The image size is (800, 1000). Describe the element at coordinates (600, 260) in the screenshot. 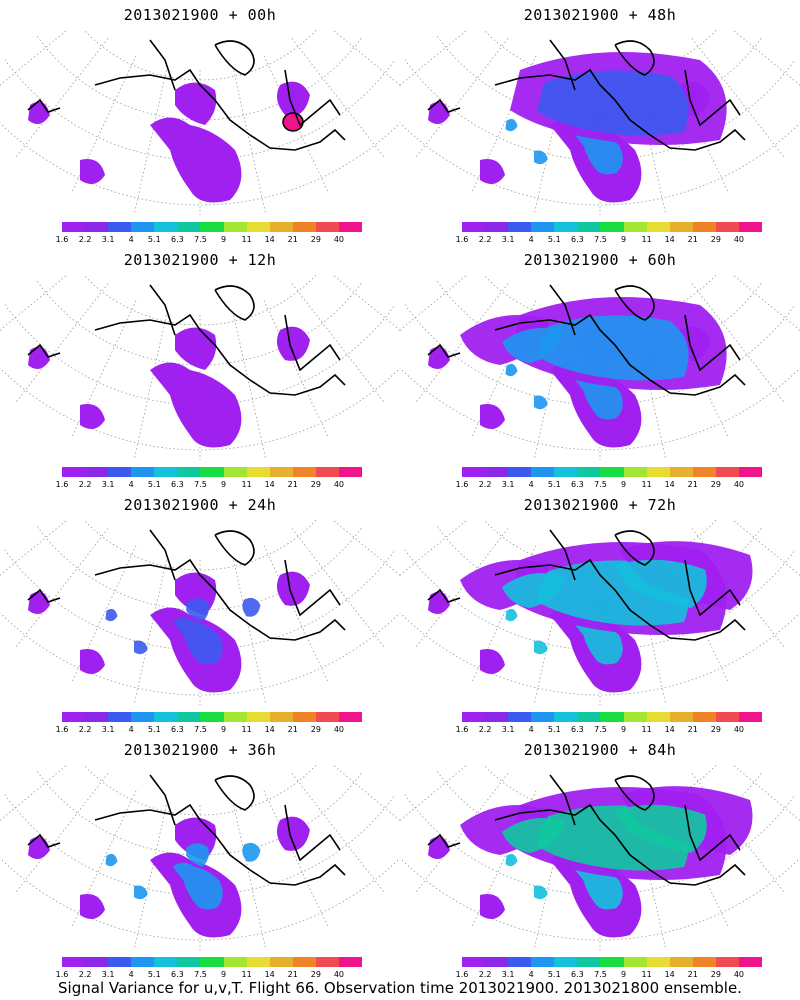

I see `panel-title: 2013021900 + 60h` at that location.